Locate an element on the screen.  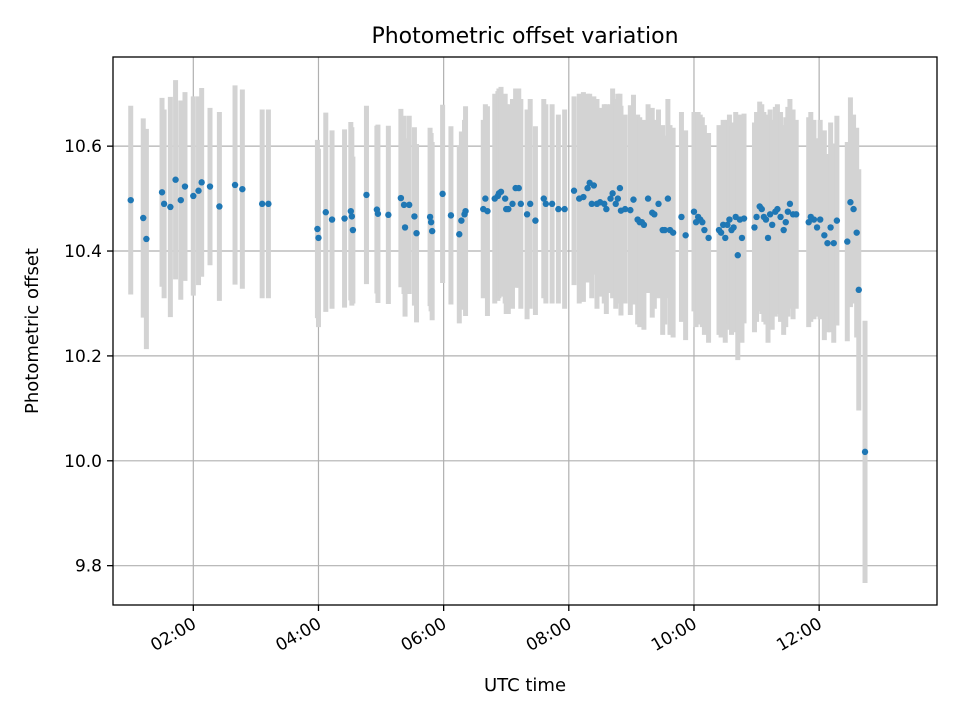
x-axis-label: UTC time is located at coordinates (525, 685).